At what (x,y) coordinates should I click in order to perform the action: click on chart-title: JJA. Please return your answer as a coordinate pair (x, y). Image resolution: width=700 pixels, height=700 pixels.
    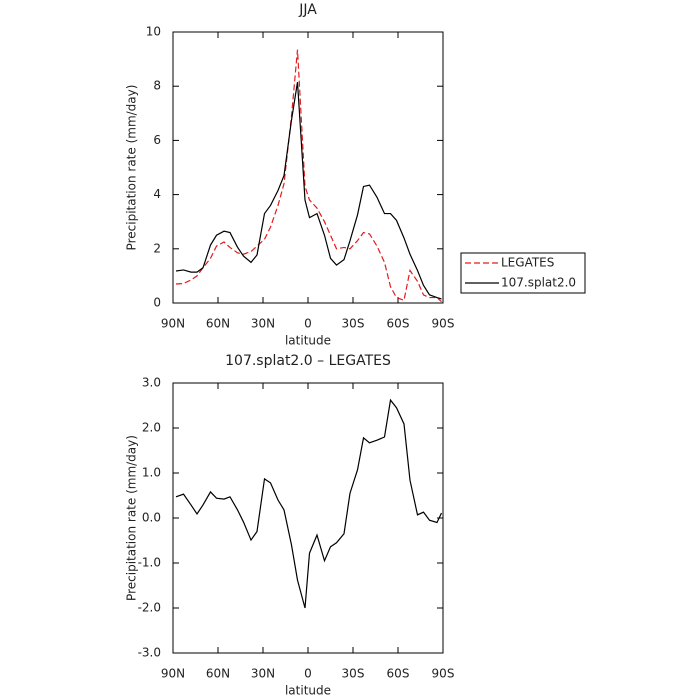
    Looking at the image, I should click on (307, 10).